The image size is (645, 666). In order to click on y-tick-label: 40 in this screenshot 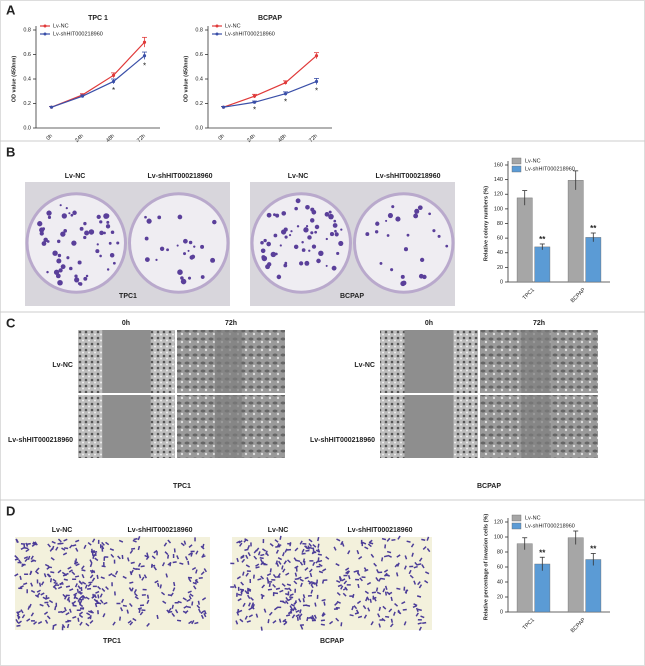, I will do `click(500, 253)`.